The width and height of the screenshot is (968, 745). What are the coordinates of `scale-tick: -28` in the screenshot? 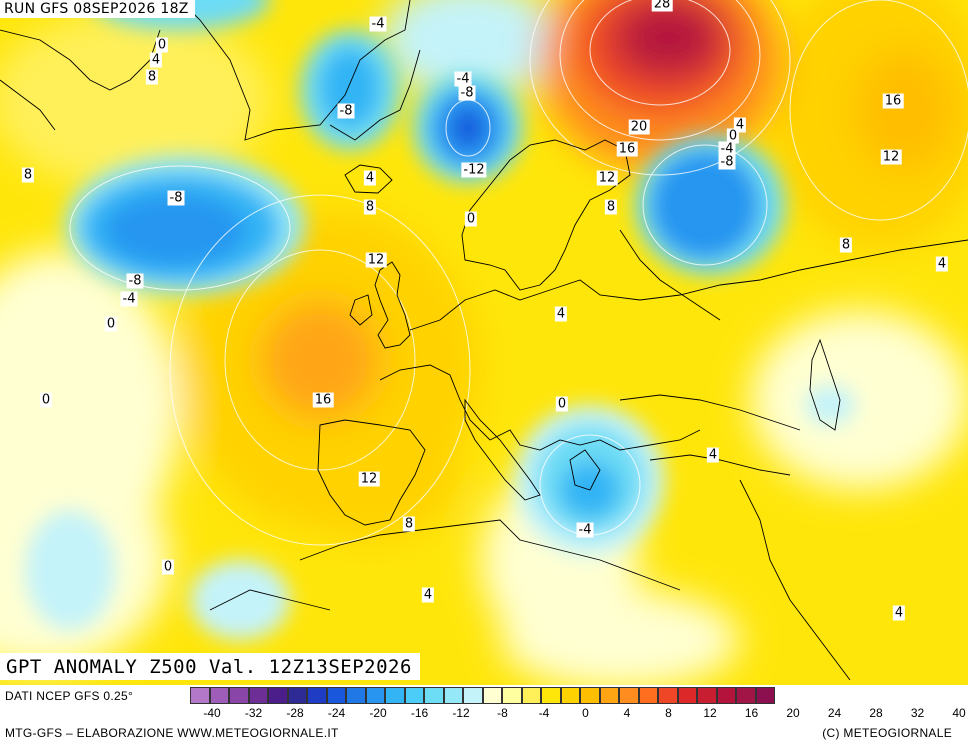 It's located at (295, 713).